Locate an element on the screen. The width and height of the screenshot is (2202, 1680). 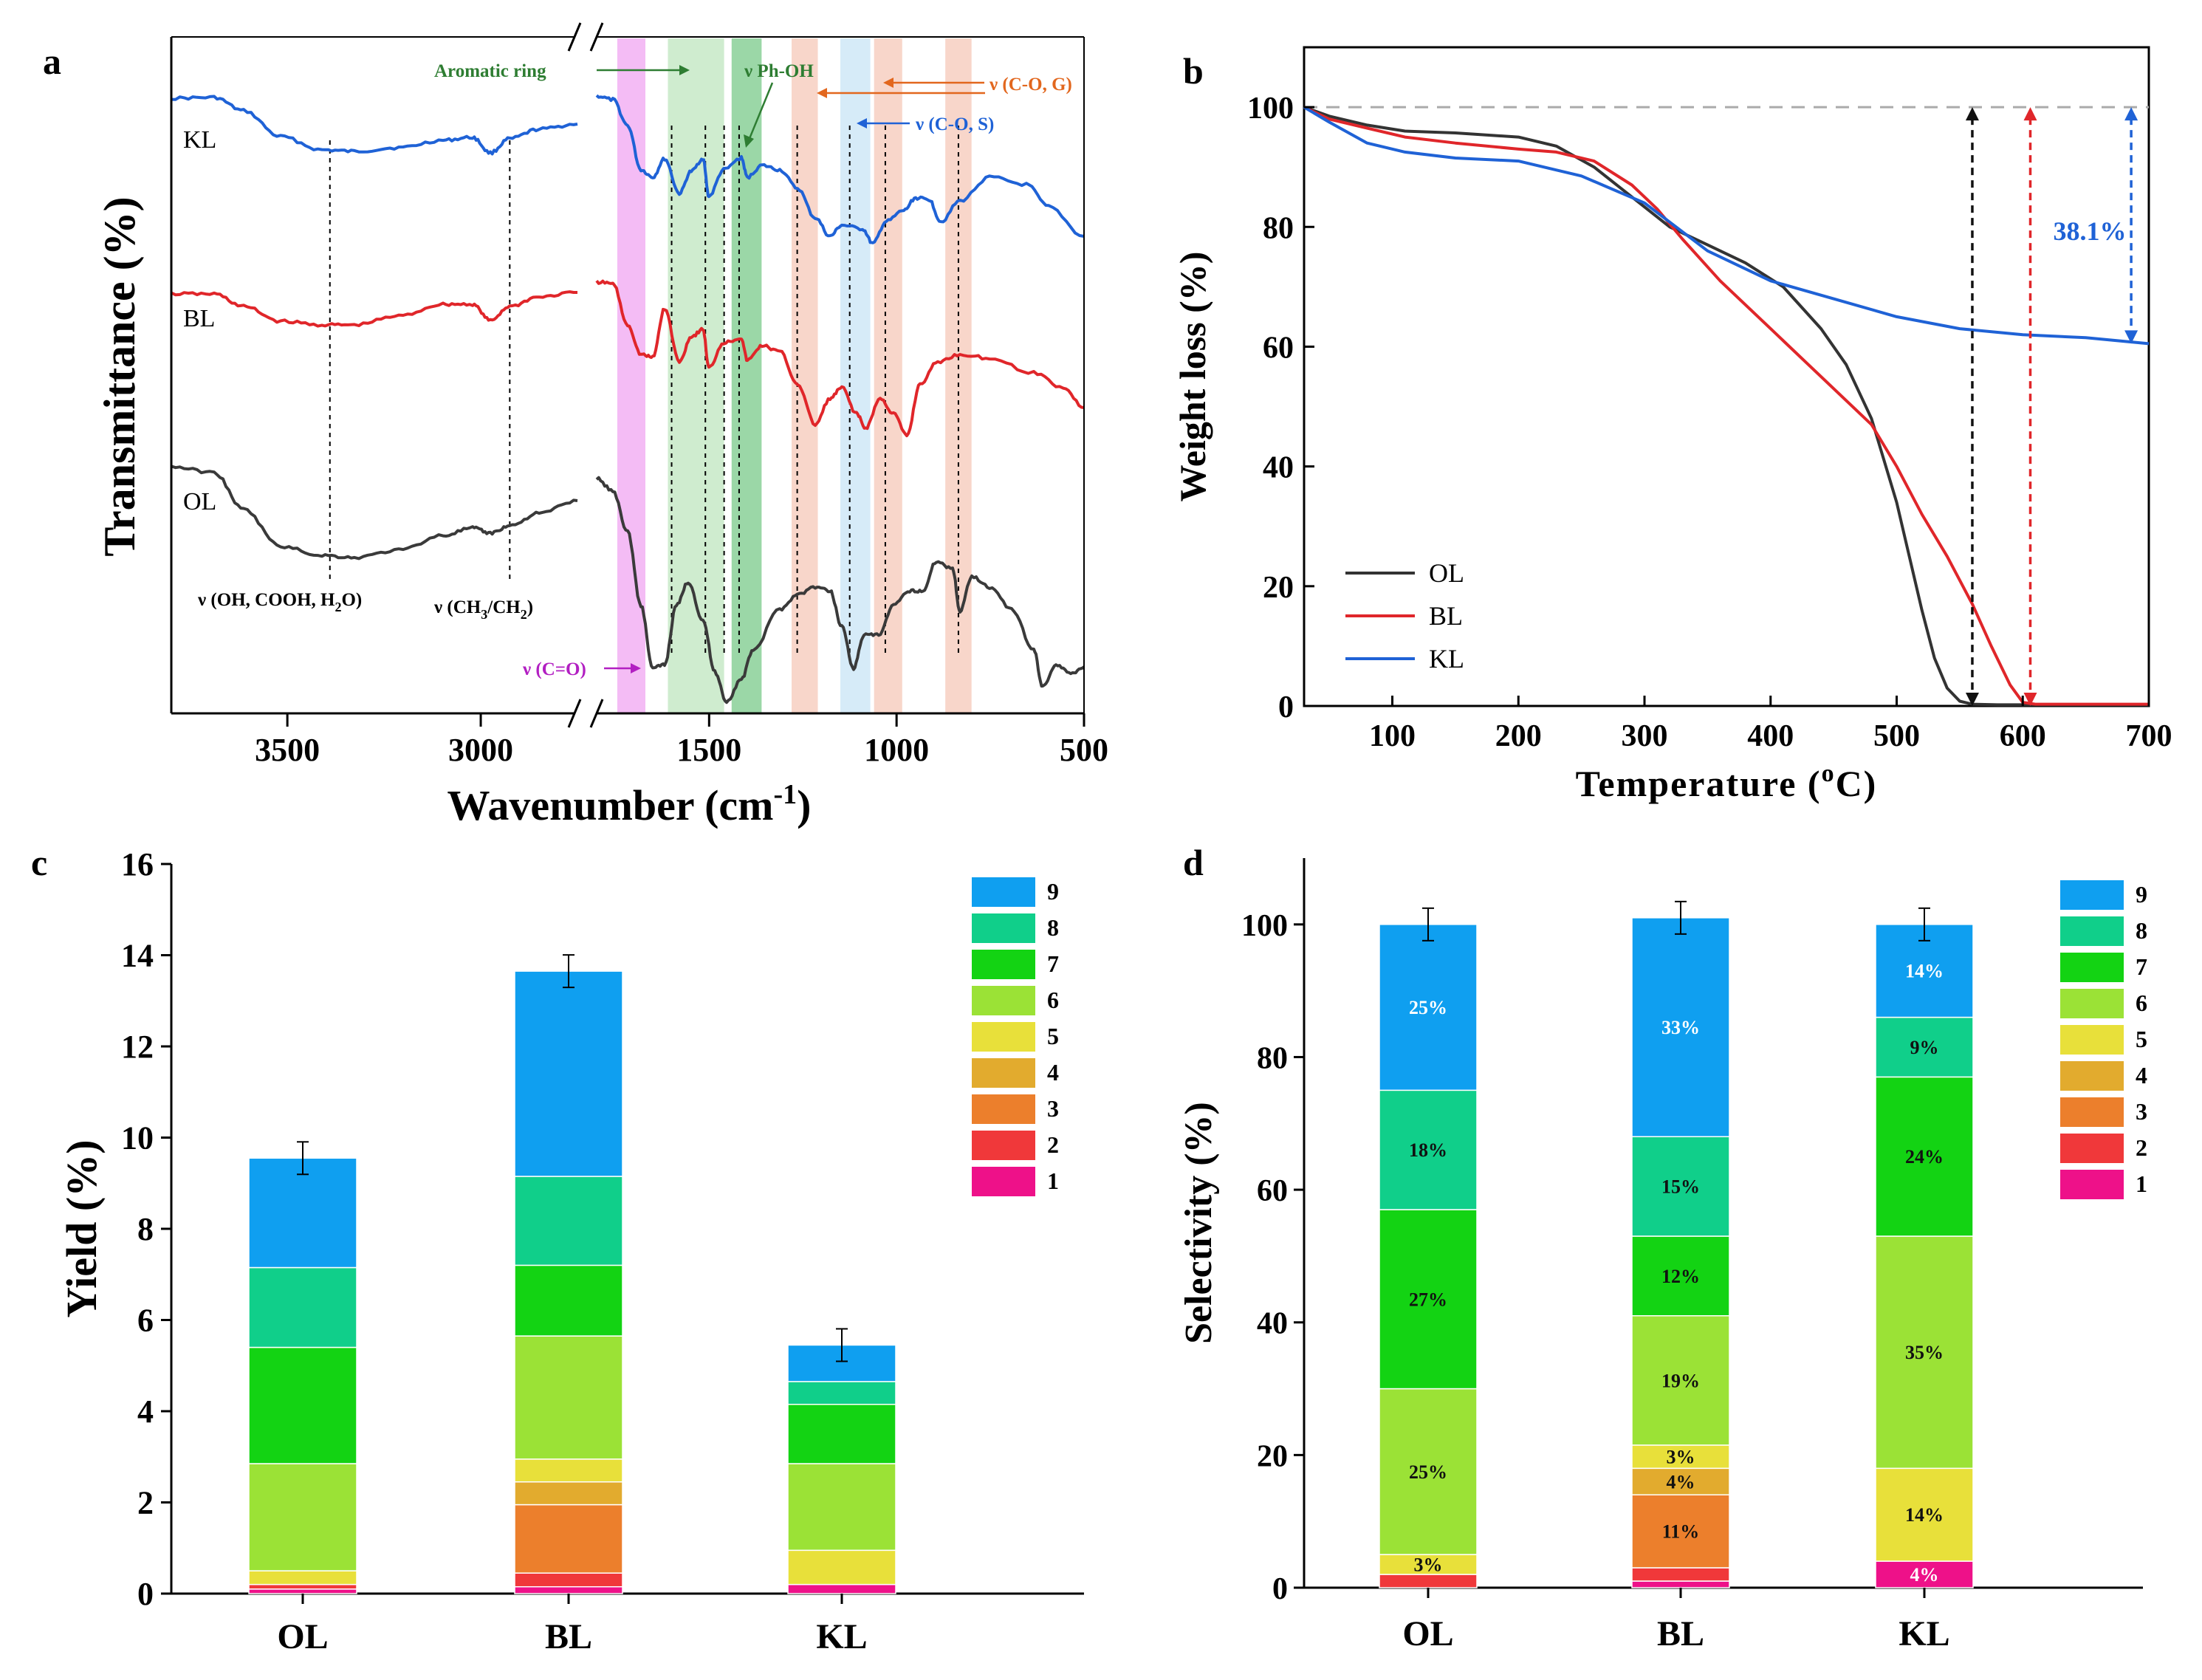
panel-label-a: a is located at coordinates (52, 61).